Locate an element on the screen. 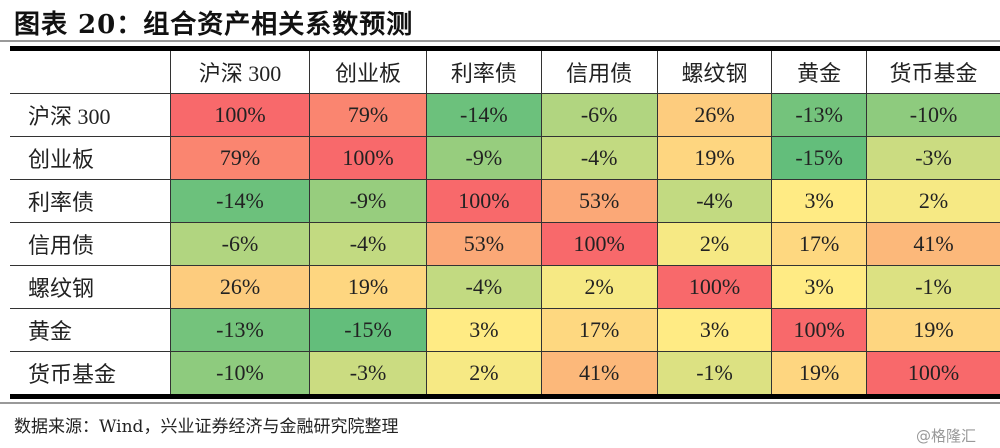  title-divider is located at coordinates (500, 41).